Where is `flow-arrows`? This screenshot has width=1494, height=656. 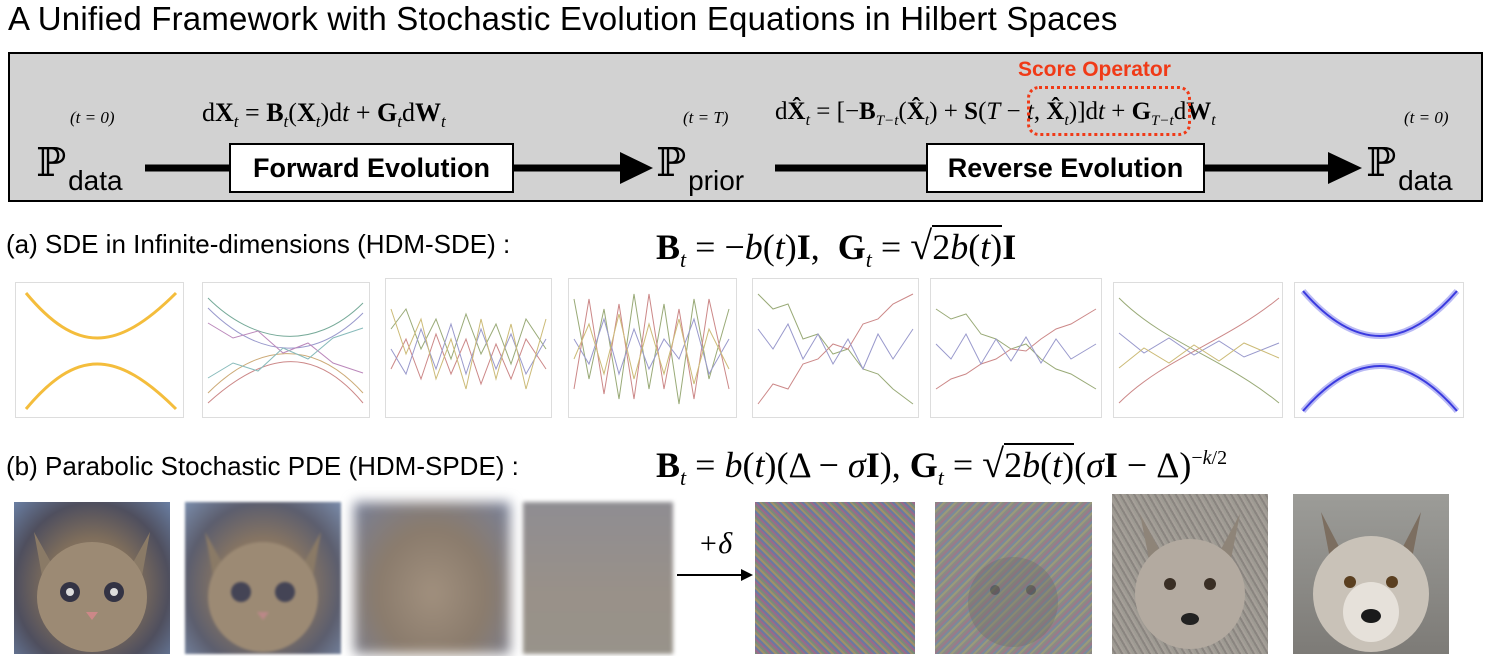
flow-arrows is located at coordinates (753, 168).